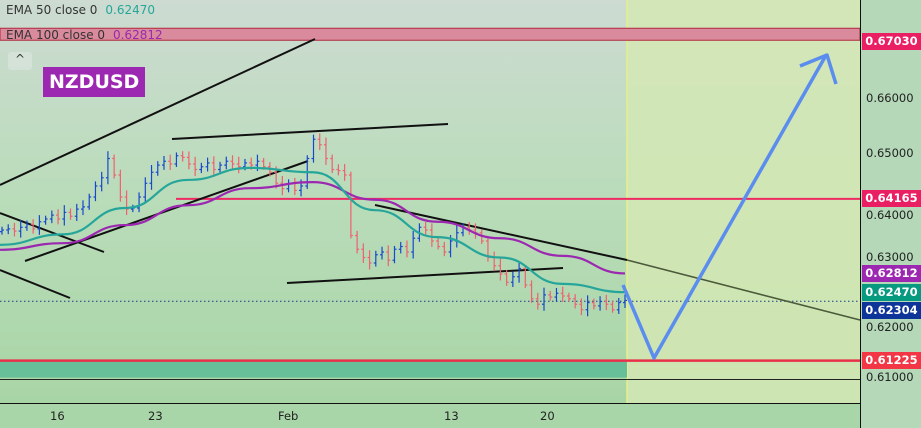 The width and height of the screenshot is (921, 428). I want to click on time-tick: 23, so click(155, 416).